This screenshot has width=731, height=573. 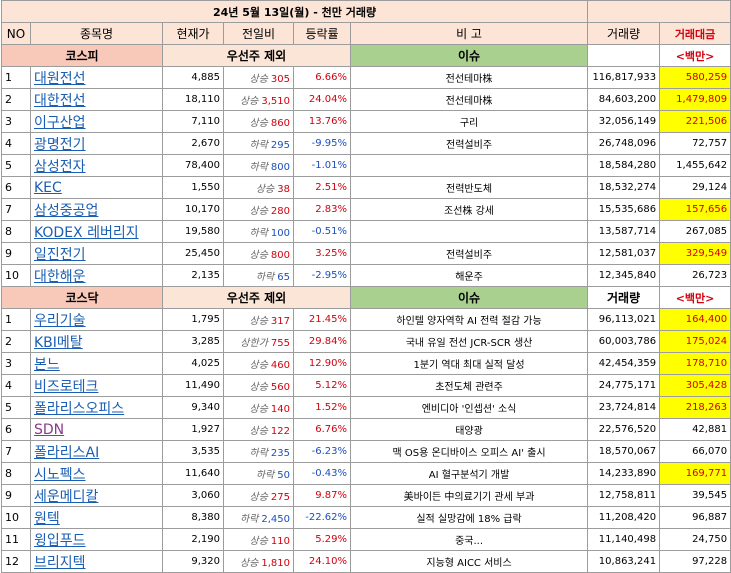 I want to click on change-value: 755, so click(x=280, y=343).